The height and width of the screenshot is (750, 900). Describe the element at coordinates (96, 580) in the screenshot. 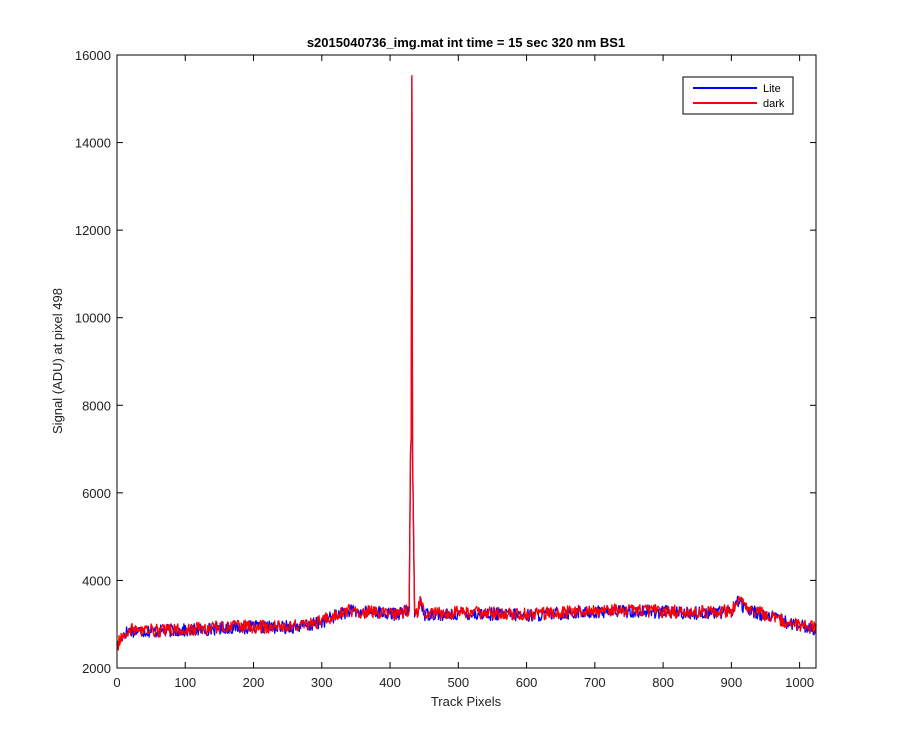

I see `y-tick-label: 4000` at that location.